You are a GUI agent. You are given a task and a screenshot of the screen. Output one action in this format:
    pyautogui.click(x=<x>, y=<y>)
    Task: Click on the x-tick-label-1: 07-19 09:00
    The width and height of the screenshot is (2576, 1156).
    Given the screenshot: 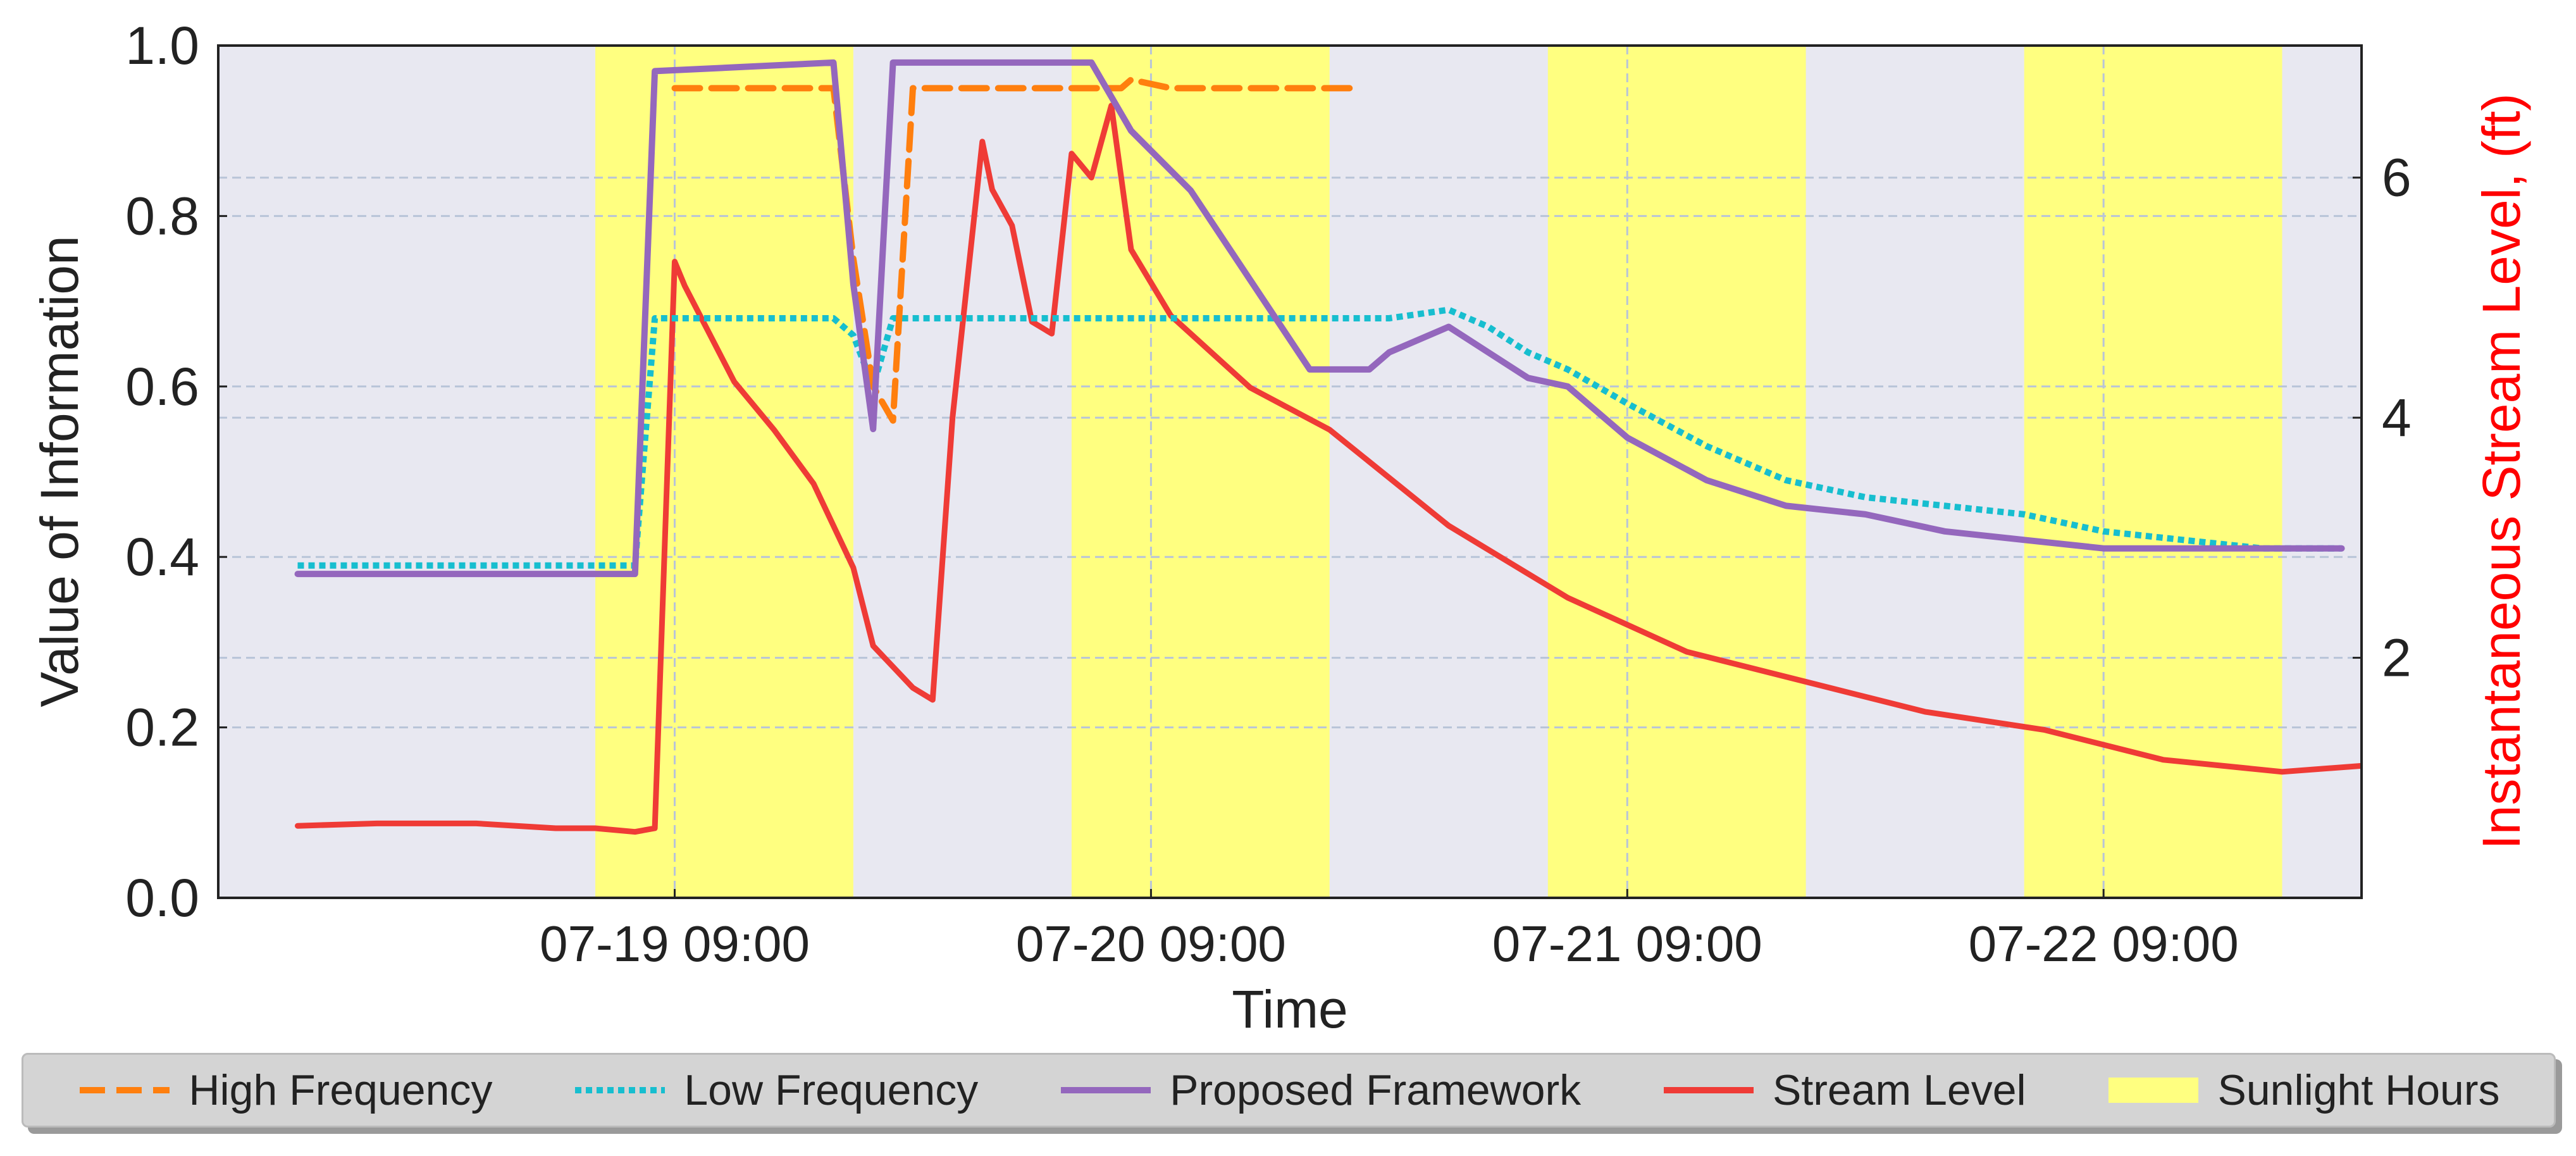 What is the action you would take?
    pyautogui.click(x=675, y=944)
    